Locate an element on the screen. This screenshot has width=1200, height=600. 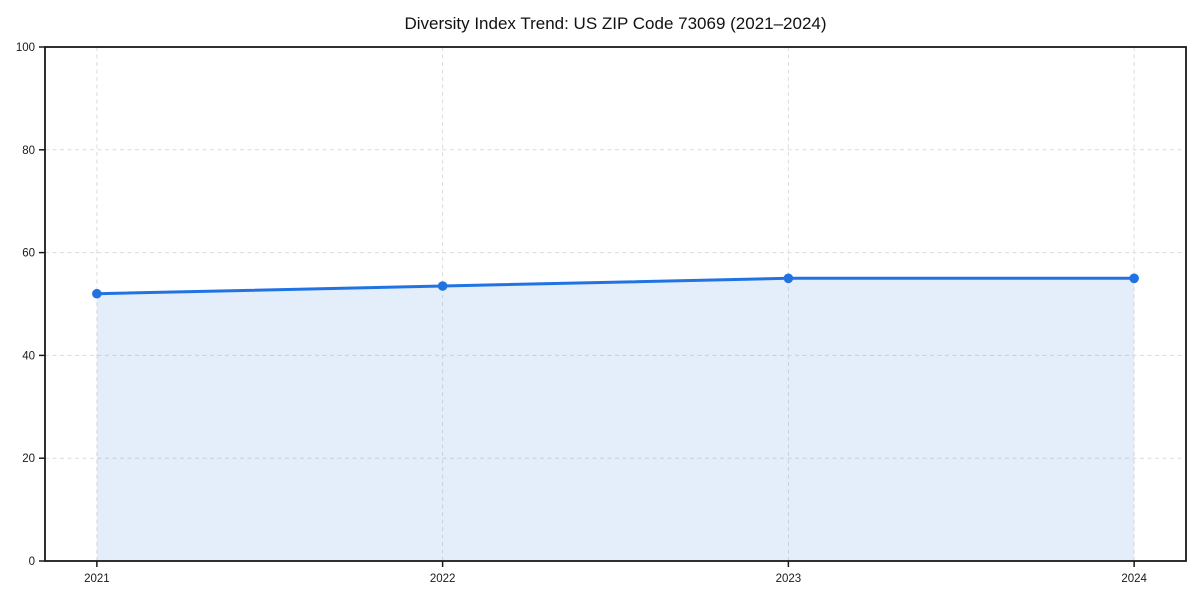
x-tick-label: 2024 is located at coordinates (1134, 579).